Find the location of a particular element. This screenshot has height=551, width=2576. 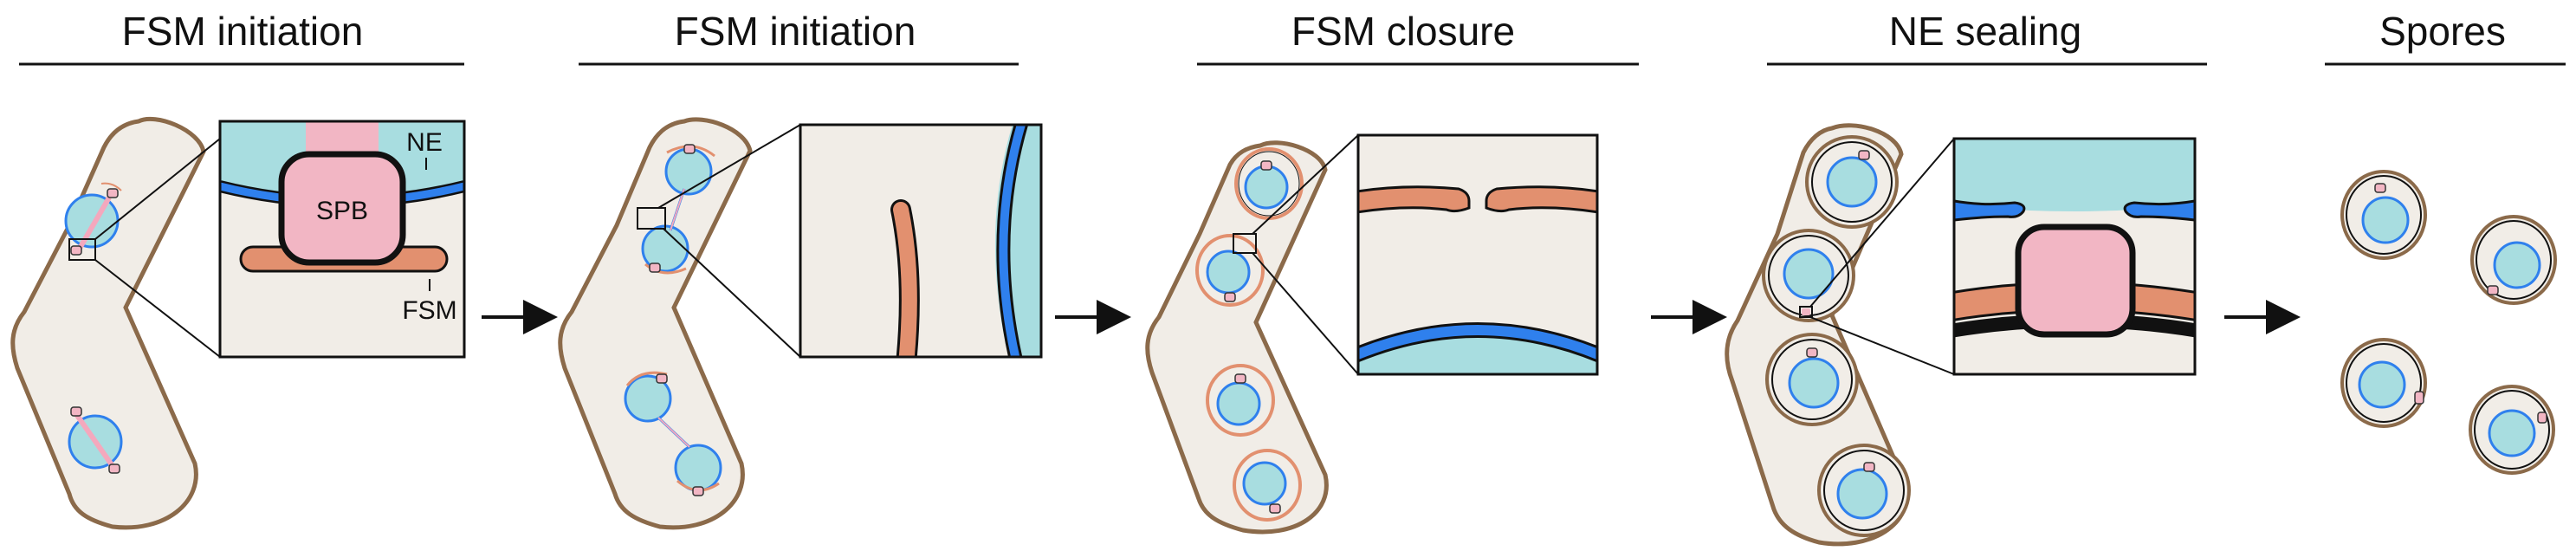

spb-body-sealed is located at coordinates (2075, 281).